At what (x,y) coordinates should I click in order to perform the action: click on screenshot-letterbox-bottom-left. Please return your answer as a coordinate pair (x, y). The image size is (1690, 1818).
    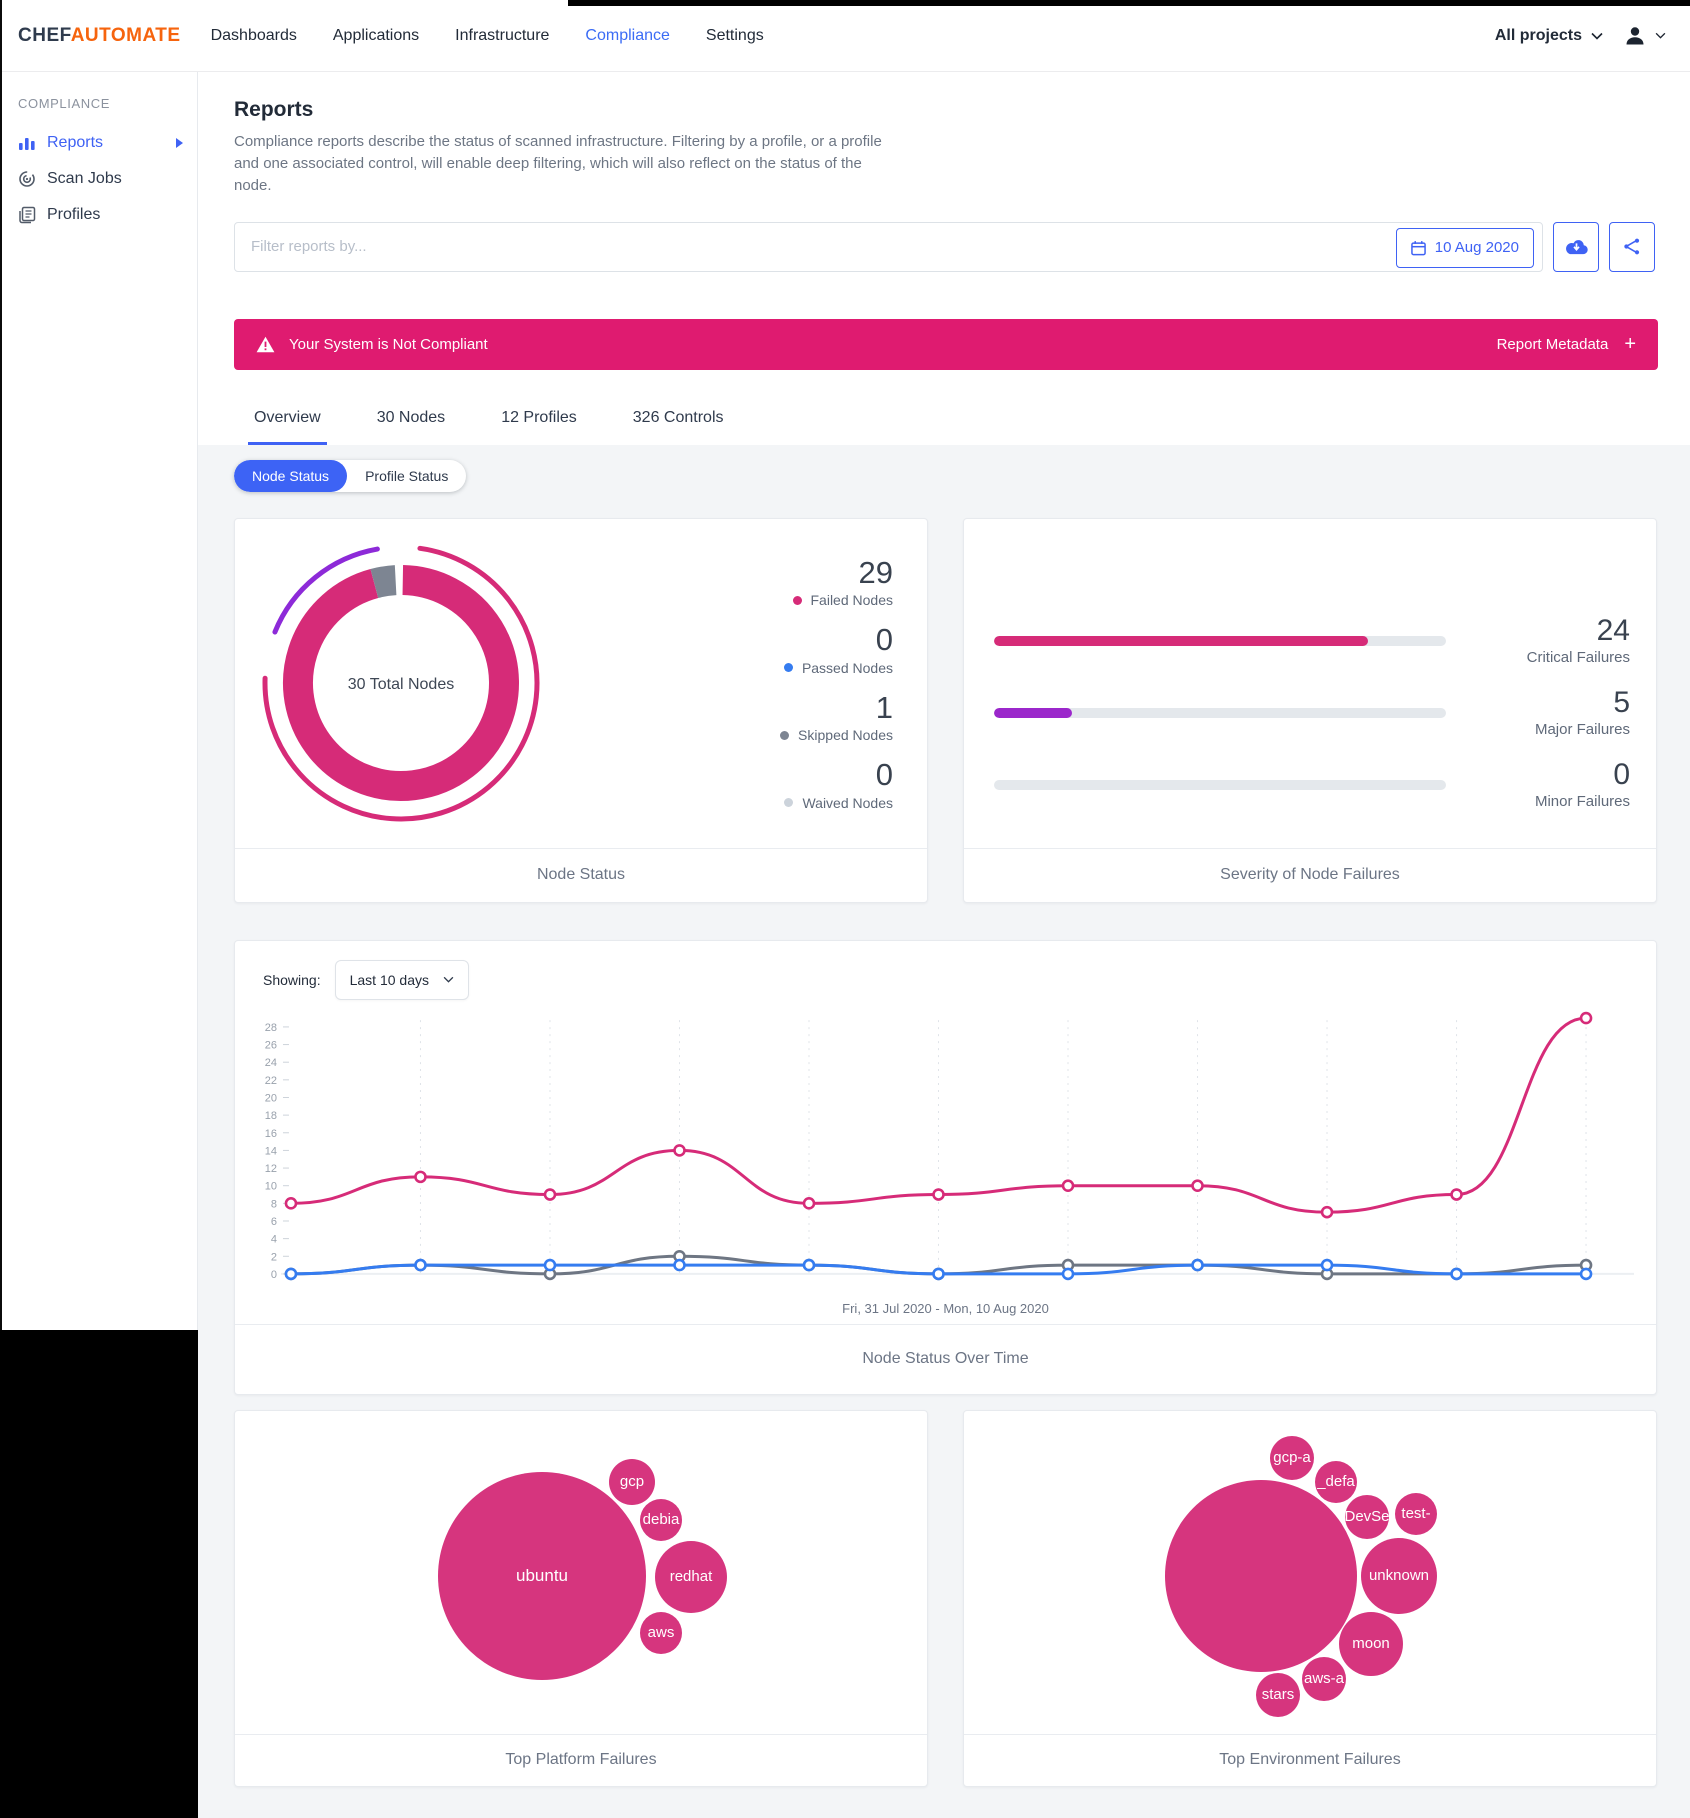
    Looking at the image, I should click on (99, 1574).